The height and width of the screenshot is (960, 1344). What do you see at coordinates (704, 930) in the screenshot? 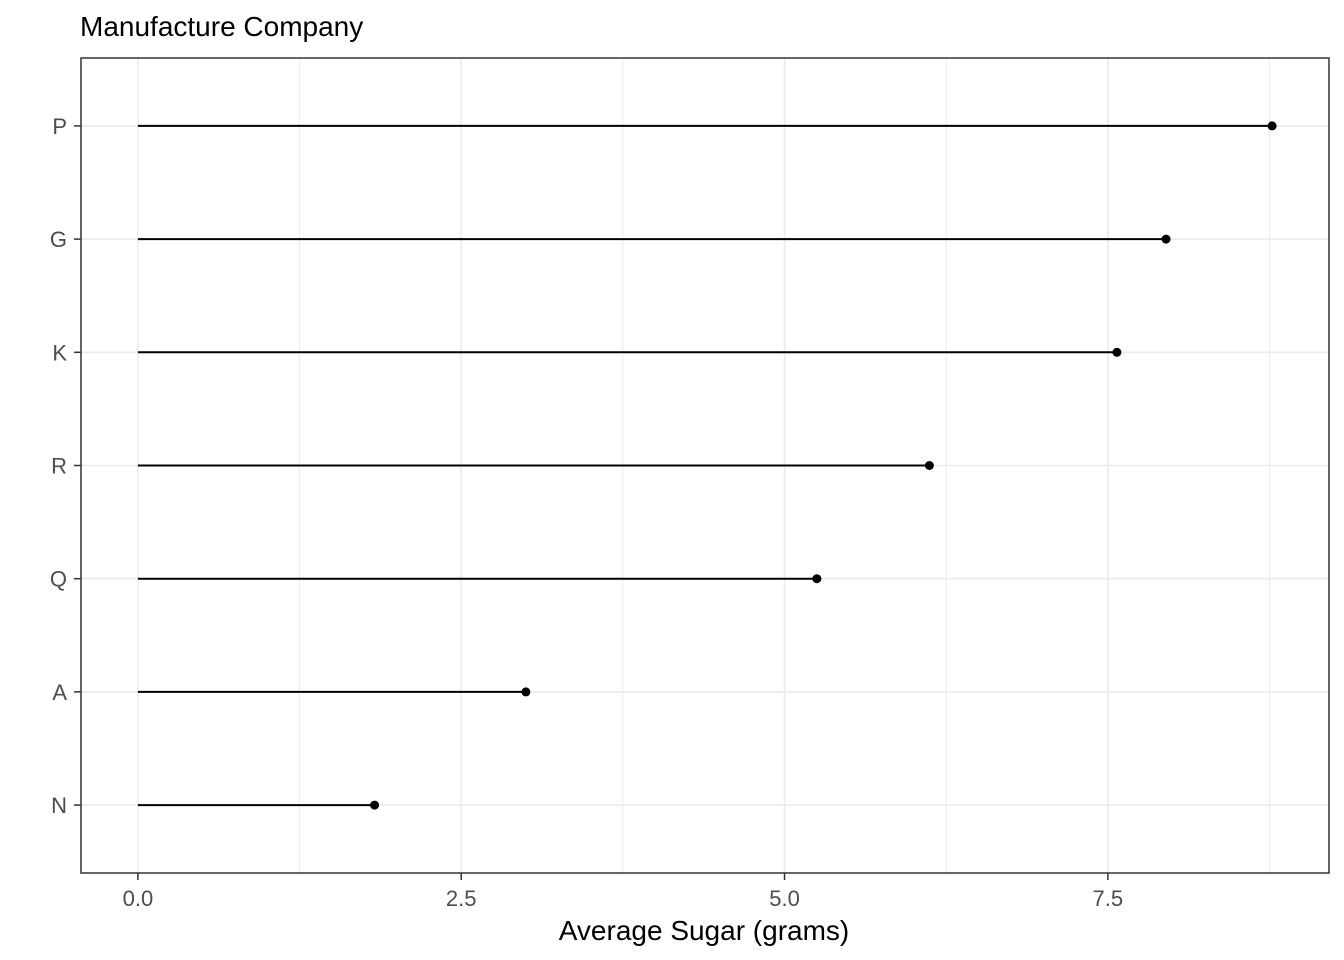
I see `x-axis-title: Average Sugar (grams)` at bounding box center [704, 930].